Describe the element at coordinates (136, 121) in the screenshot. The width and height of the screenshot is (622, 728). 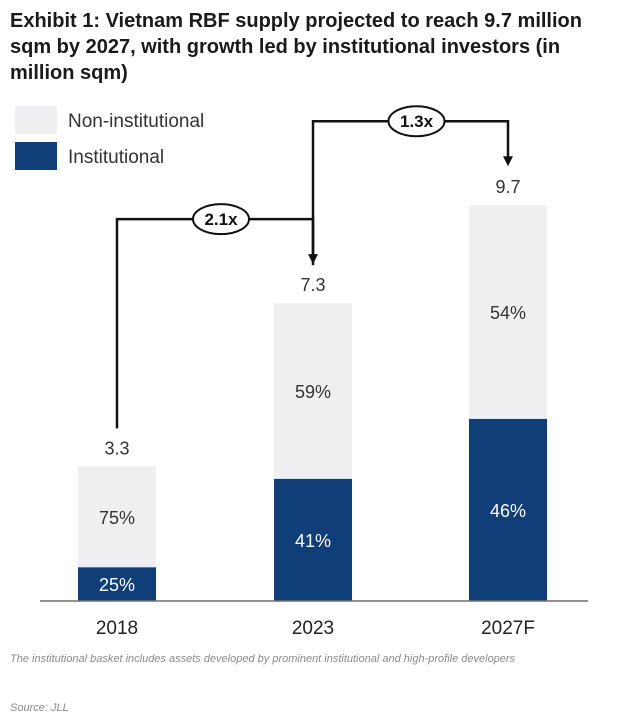
I see `legend-label-non-institutional: Non-institutional` at that location.